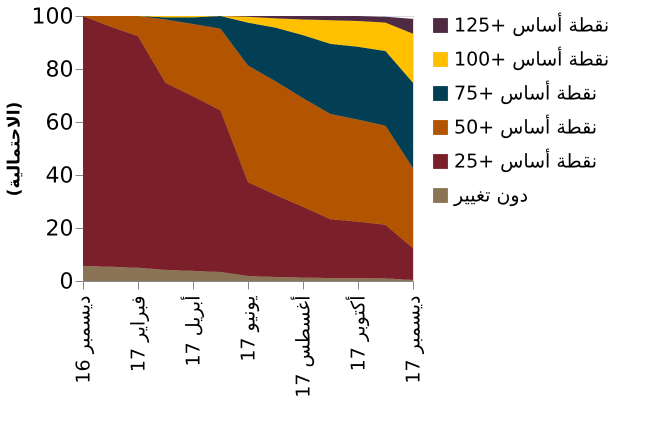 This screenshot has height=421, width=664. I want to click on x-tick-label: يونيو 17, so click(249, 329).